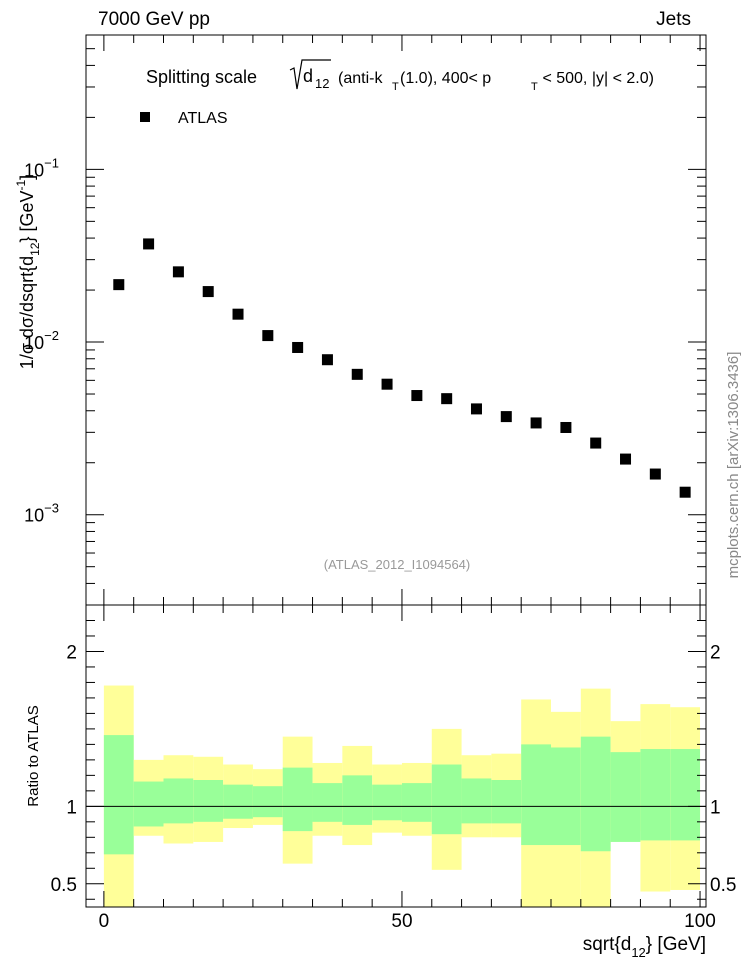 The image size is (746, 972). I want to click on ylabel-sup: -1, so click(21, 185).